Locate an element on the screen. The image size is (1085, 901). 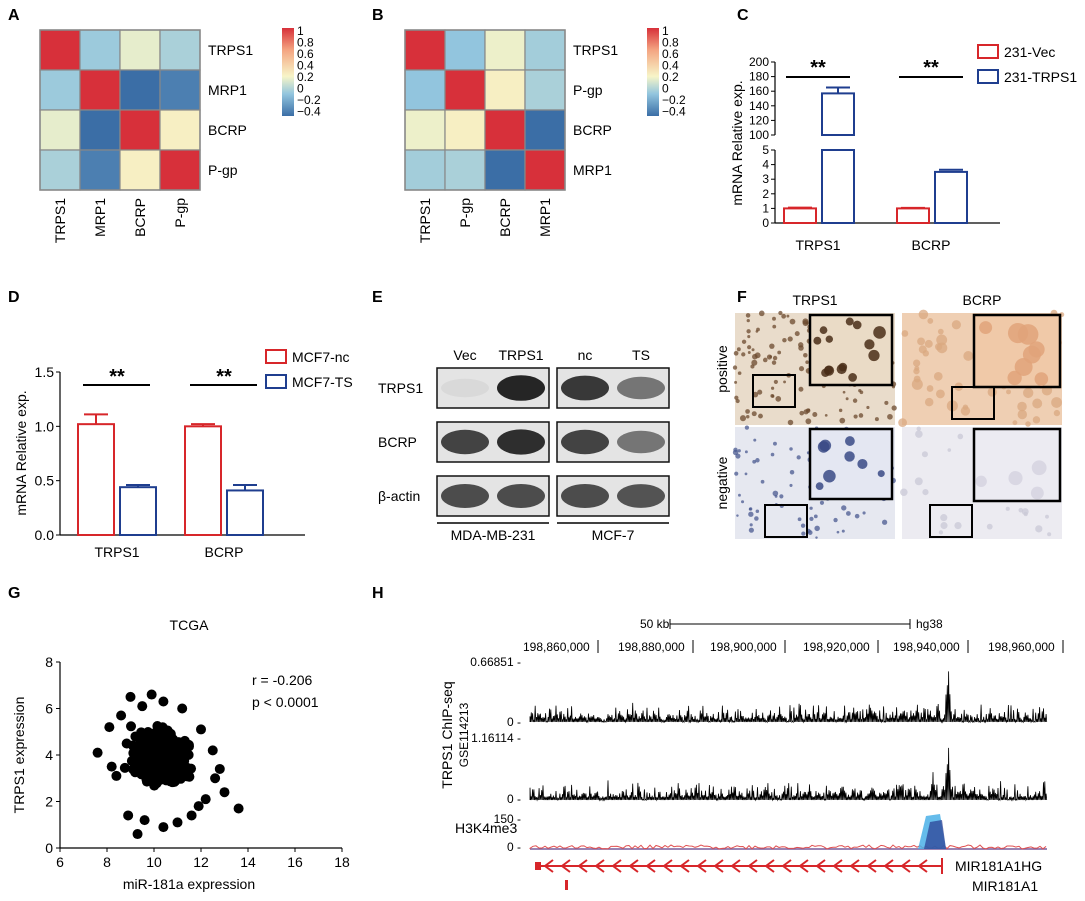
y-tick-label: 100 is located at coordinates (759, 135).